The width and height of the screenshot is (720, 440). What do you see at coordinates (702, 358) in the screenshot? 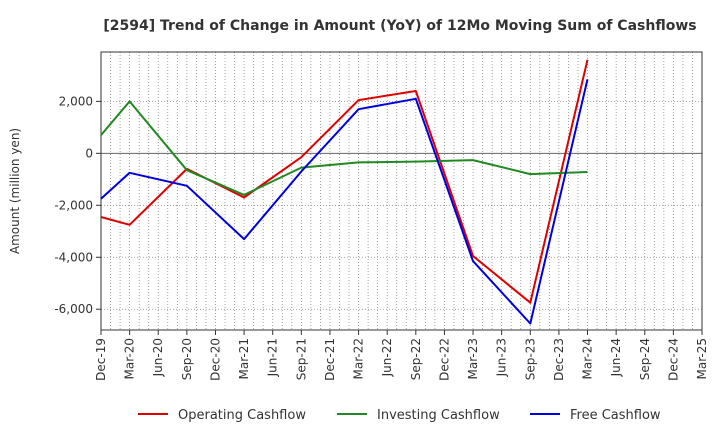
I see `x-tick-label: Mar-25` at bounding box center [702, 358].